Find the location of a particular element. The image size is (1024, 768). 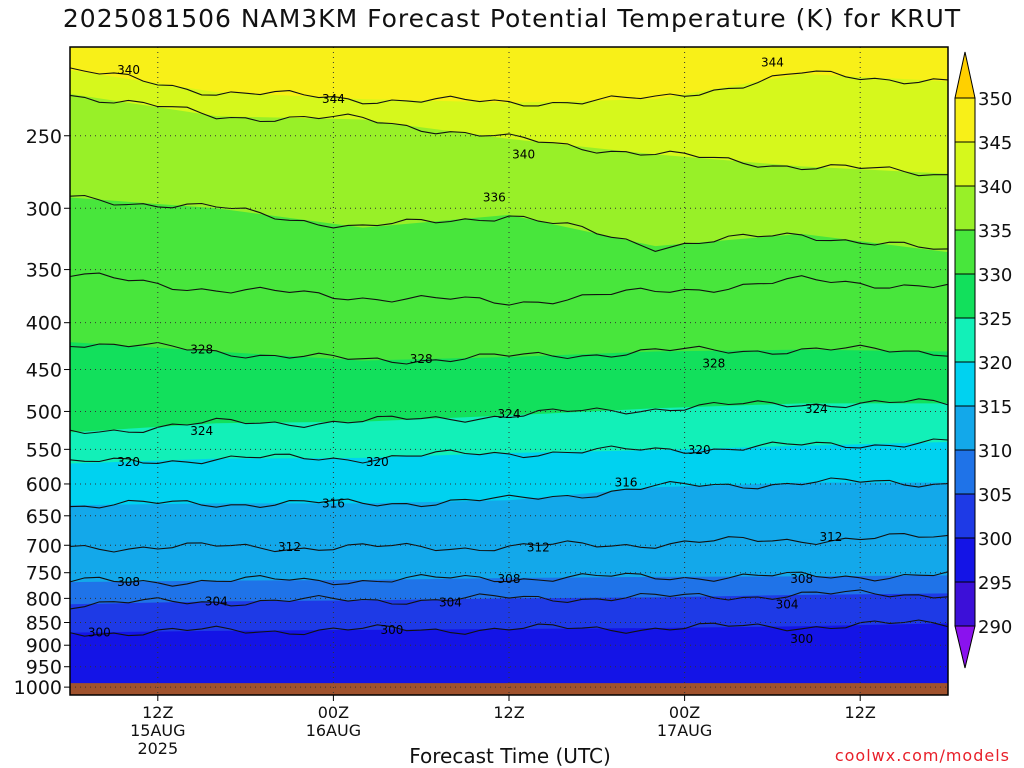

x-tick-label: 17AUG is located at coordinates (684, 730).